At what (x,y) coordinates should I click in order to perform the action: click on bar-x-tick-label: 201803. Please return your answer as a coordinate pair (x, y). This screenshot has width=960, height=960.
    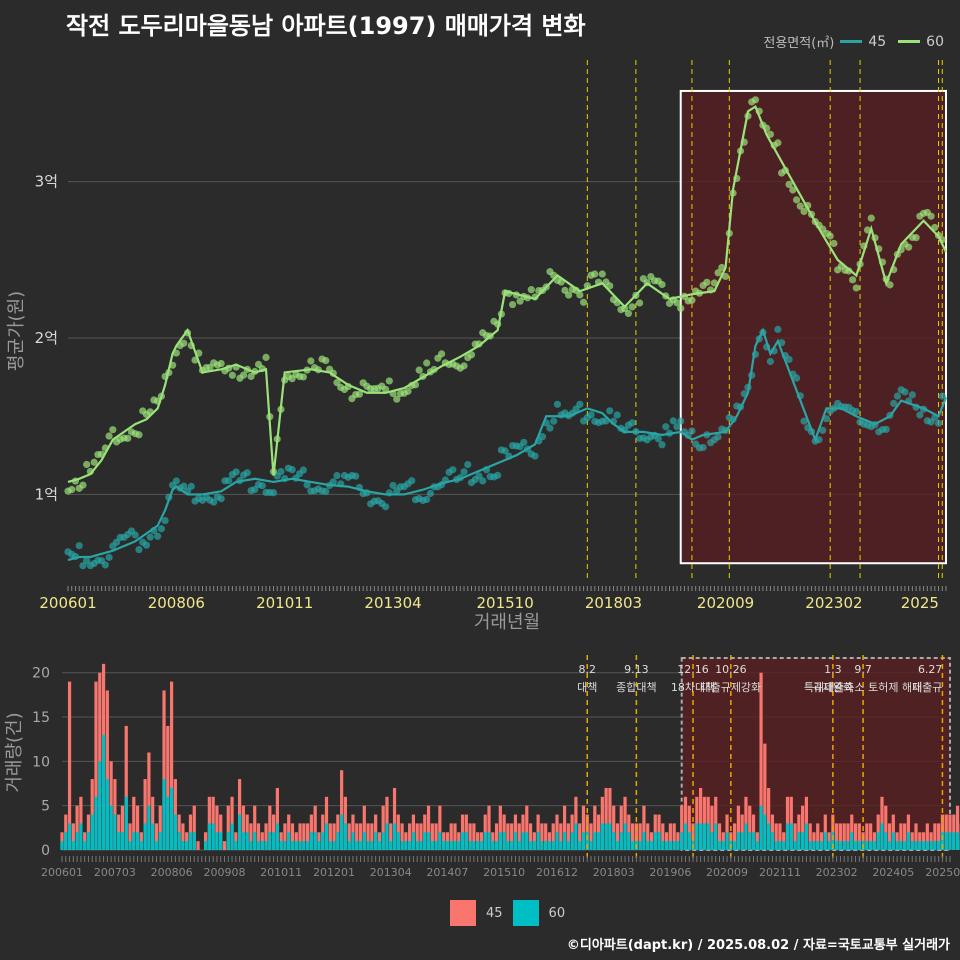
    Looking at the image, I should click on (614, 872).